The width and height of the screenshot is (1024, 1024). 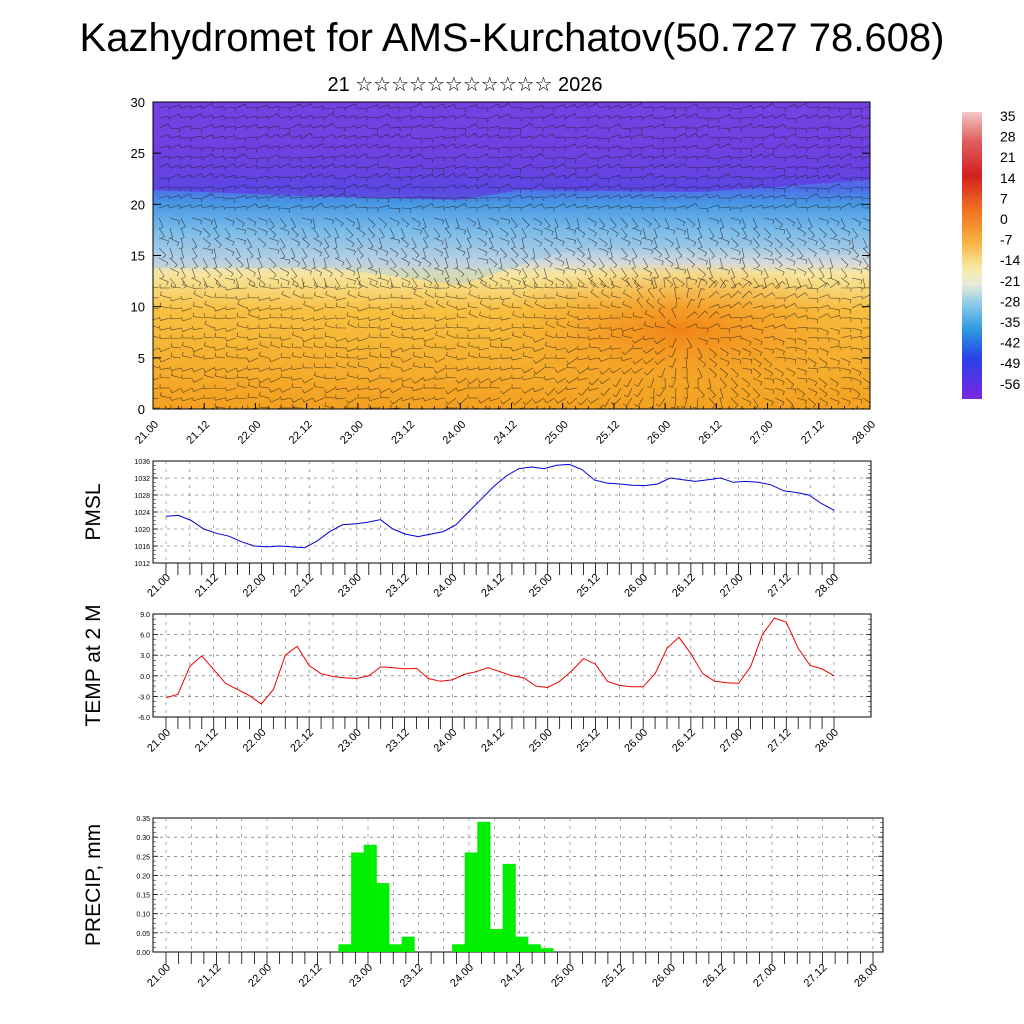 I want to click on x-tick-label: 21.12, so click(x=198, y=433).